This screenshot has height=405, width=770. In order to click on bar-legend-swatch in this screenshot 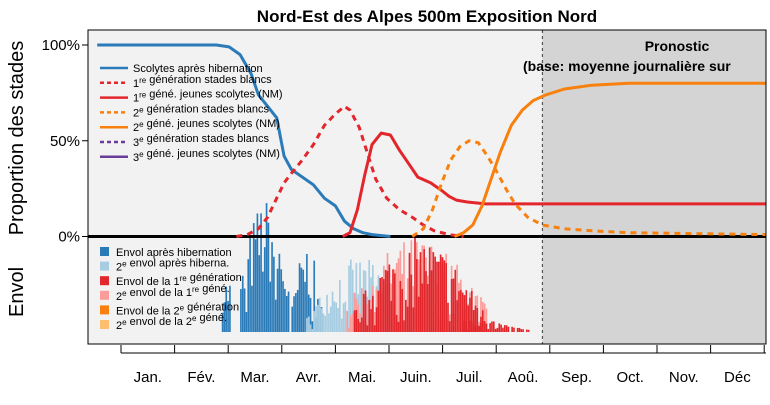, I will do `click(104, 266)`.